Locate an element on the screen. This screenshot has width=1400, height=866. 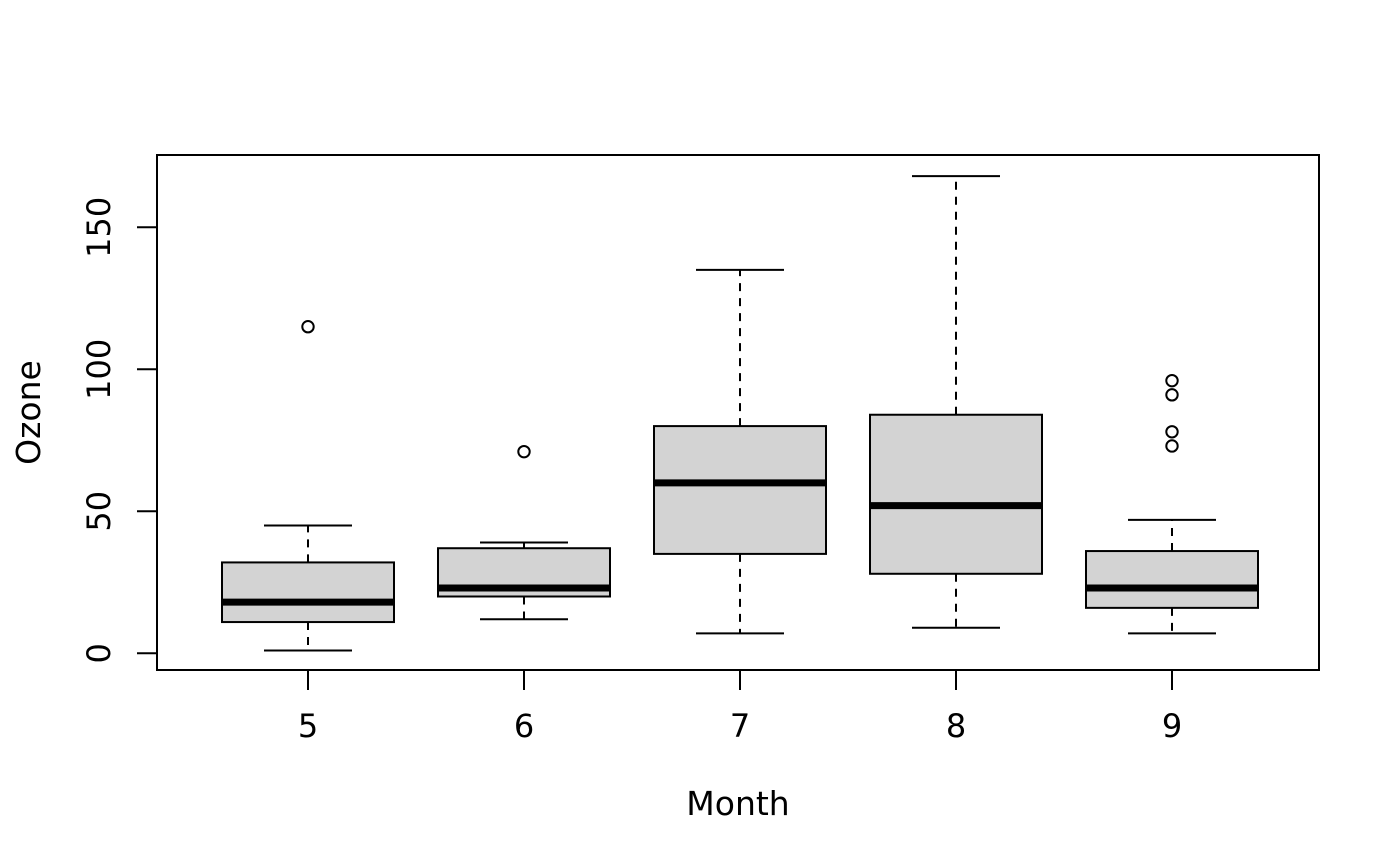
y-axis-tick-label: 150 is located at coordinates (99, 227).